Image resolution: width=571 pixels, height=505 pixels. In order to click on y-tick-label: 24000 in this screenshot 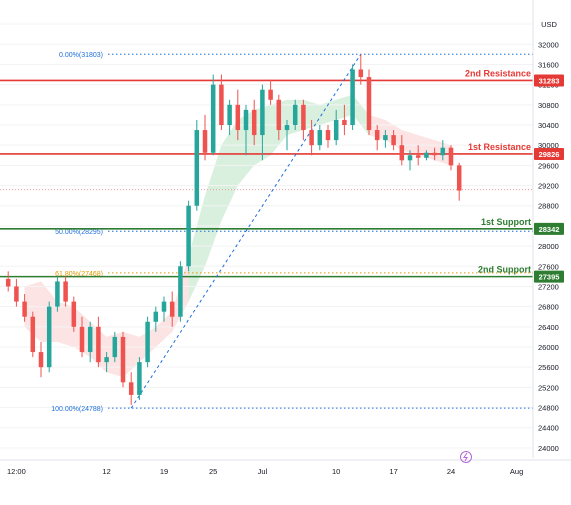, I will do `click(548, 448)`.